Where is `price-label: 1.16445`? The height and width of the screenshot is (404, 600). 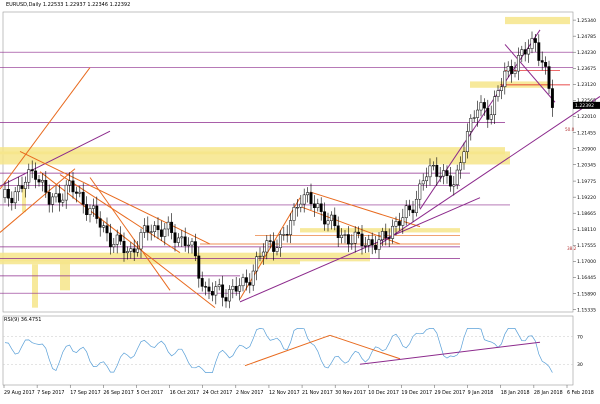 price-label: 1.16445 is located at coordinates (586, 278).